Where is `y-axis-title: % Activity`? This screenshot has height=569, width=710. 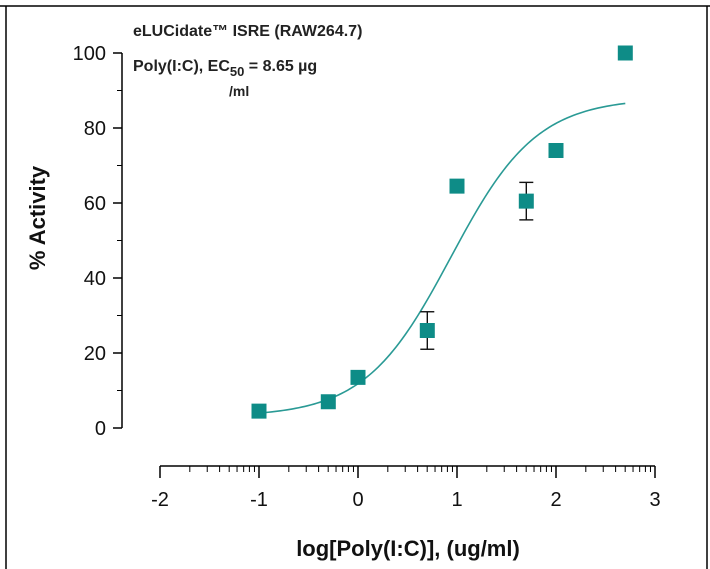
y-axis-title: % Activity is located at coordinates (37, 217).